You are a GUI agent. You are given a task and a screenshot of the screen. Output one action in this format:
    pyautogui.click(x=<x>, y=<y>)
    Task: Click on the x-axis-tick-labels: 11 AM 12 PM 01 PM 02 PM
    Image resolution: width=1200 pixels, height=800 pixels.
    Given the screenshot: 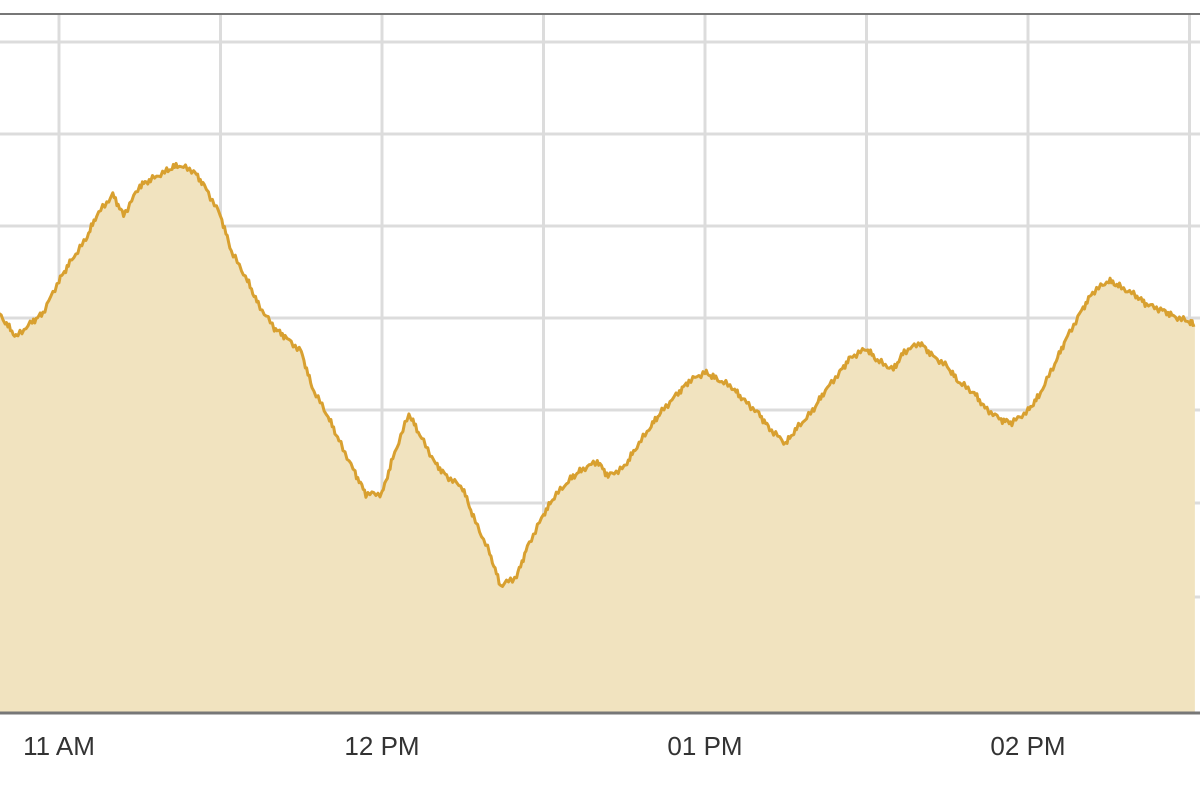 What is the action you would take?
    pyautogui.click(x=544, y=746)
    